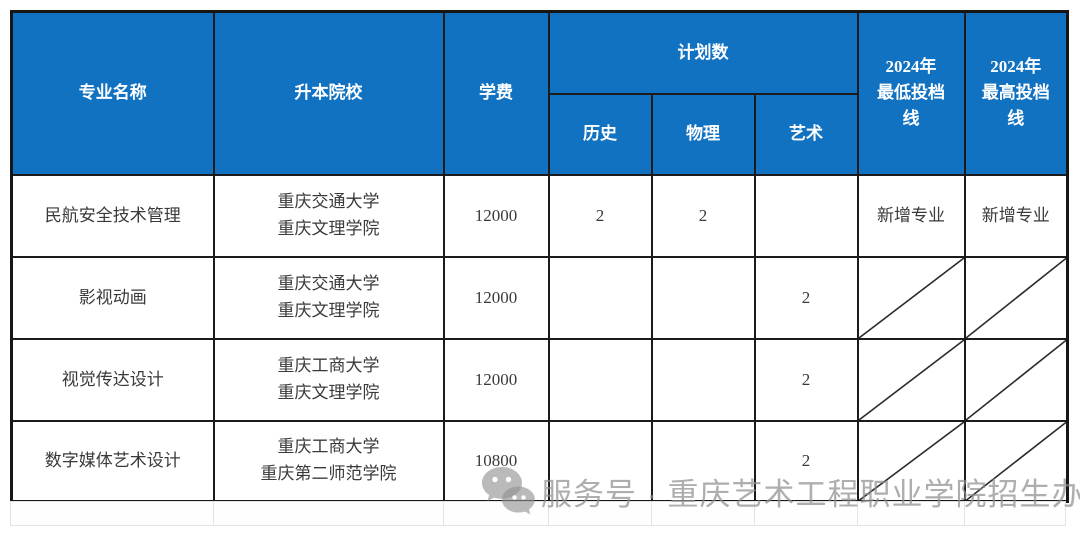 Image resolution: width=1080 pixels, height=536 pixels. I want to click on col-header-plan-count: 计划数, so click(703, 52).